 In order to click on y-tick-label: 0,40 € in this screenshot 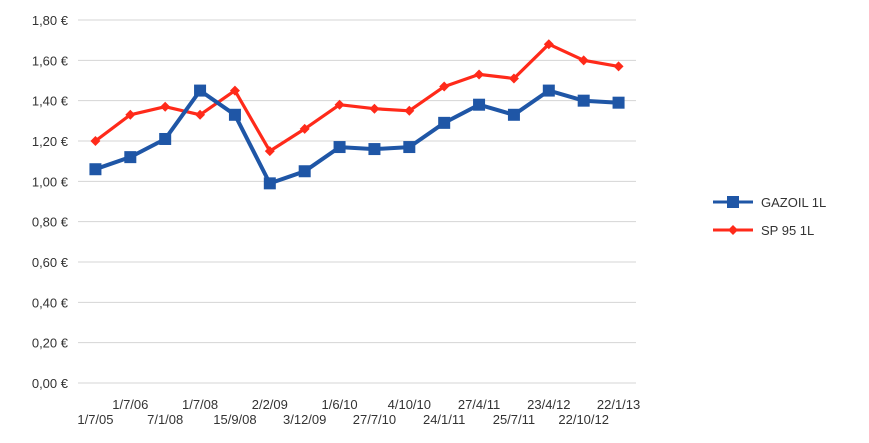, I will do `click(50, 302)`.